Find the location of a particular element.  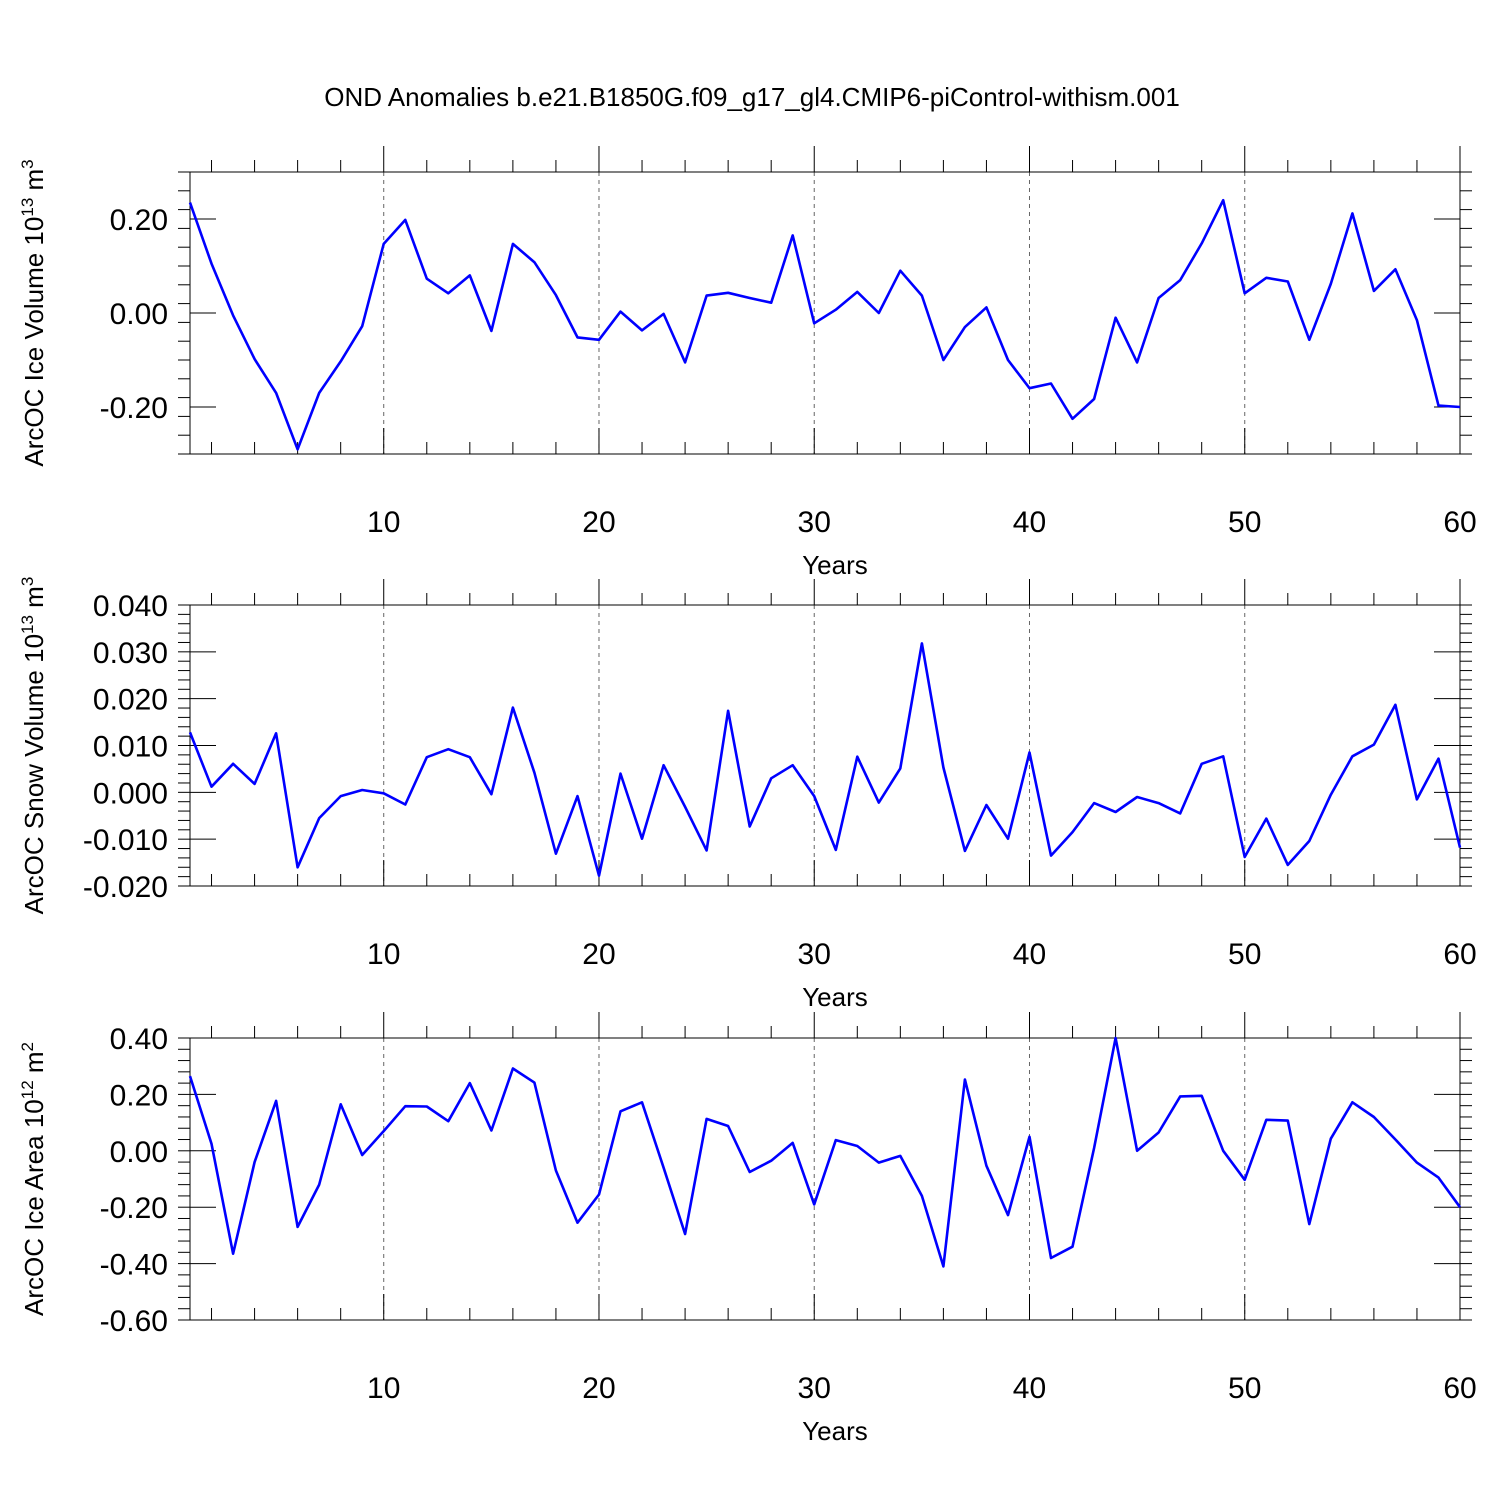

y-axis-title: ArcOC Ice Volume 1013 m3 is located at coordinates (33, 312).